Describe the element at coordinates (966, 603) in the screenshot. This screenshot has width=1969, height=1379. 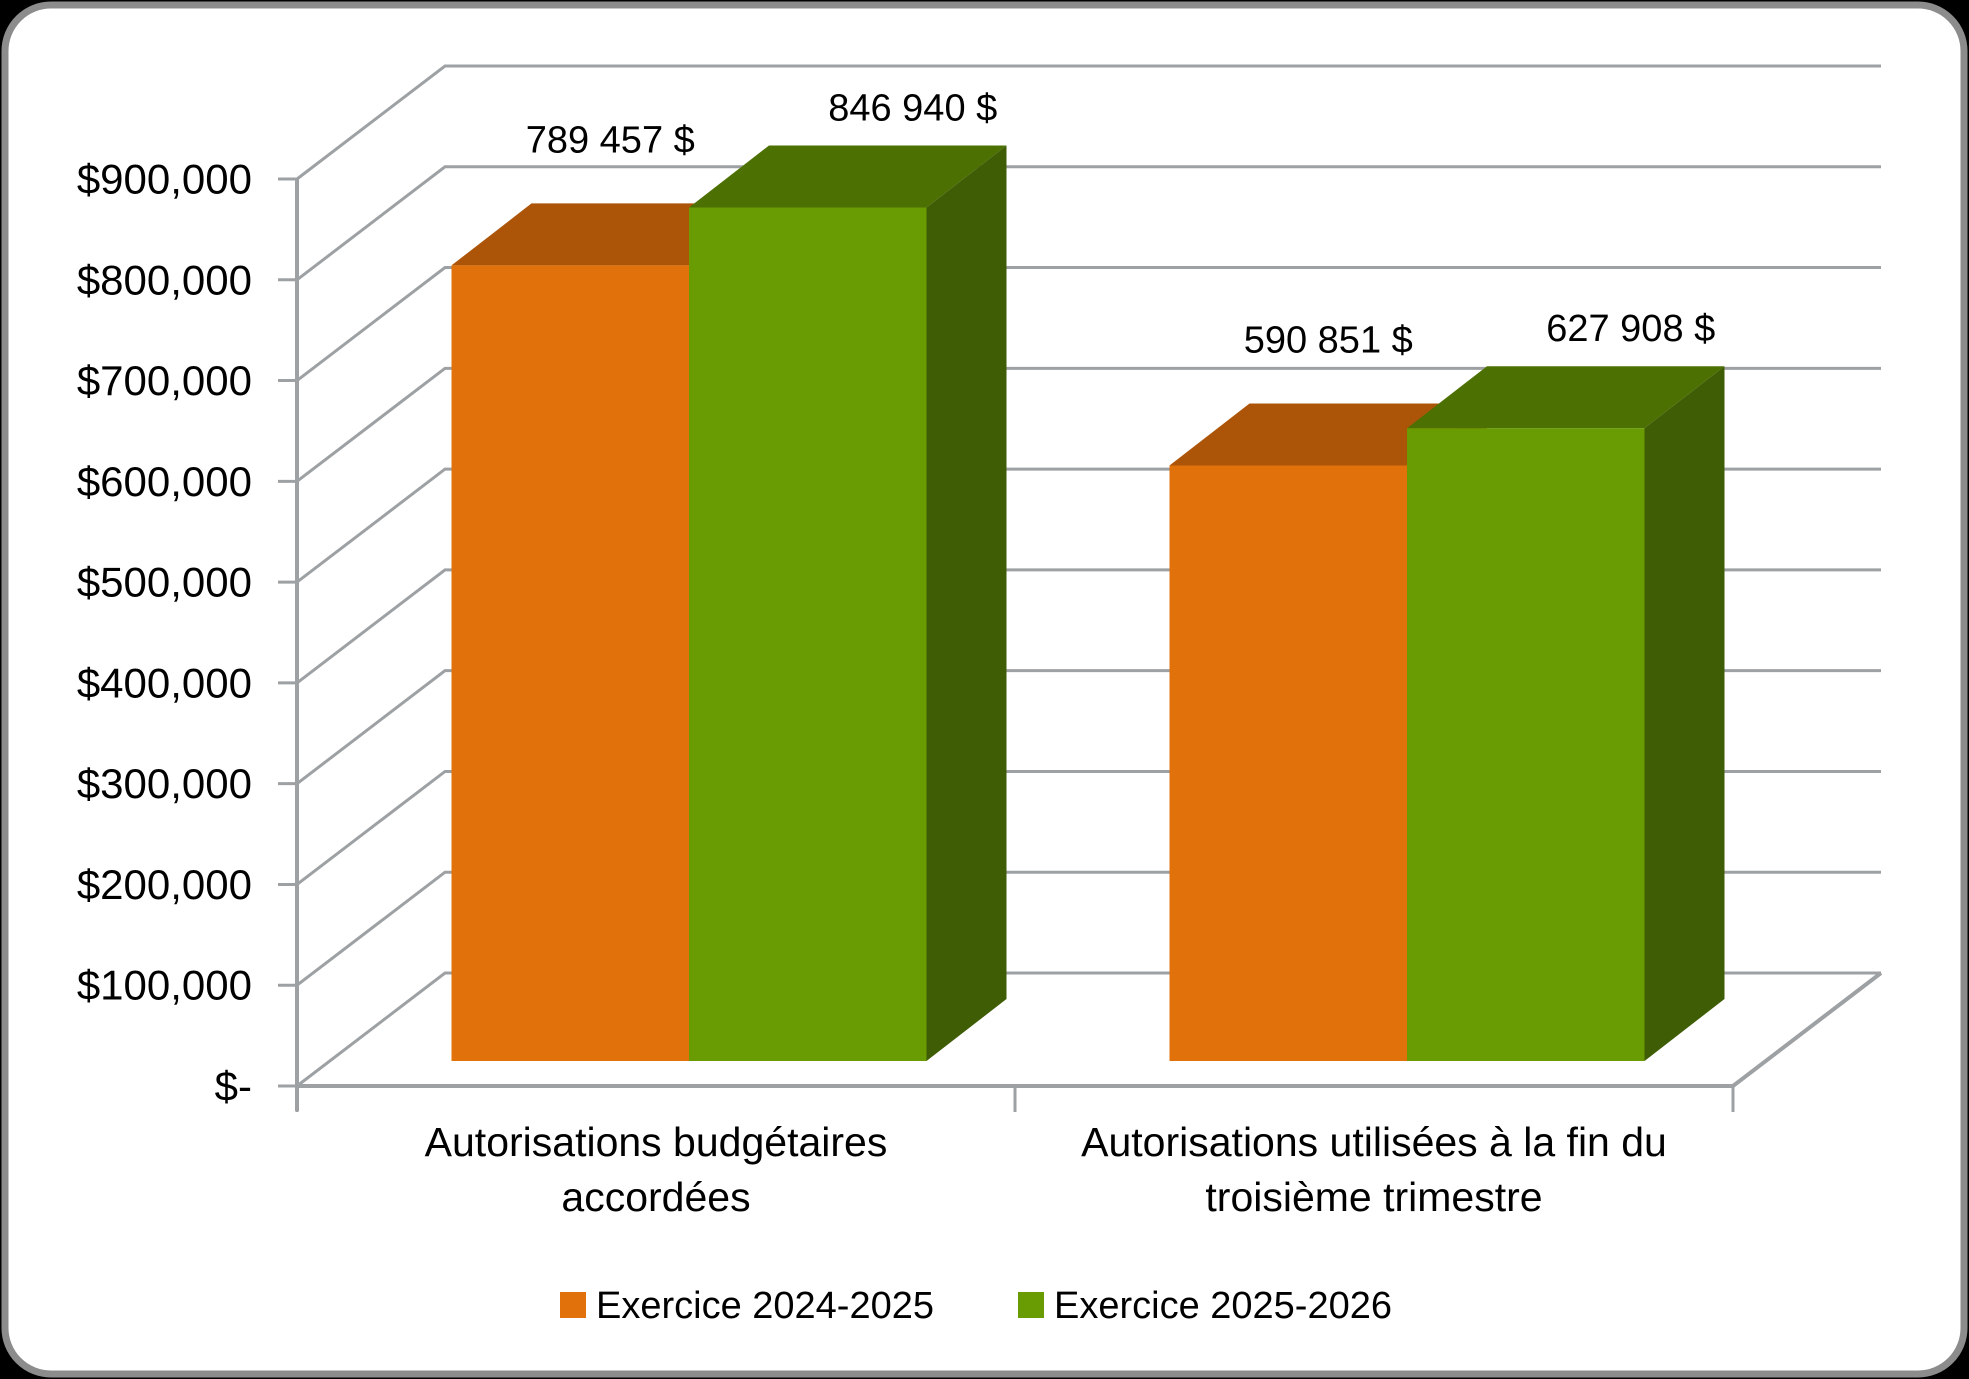
I see `bar-side-s2-c1` at that location.